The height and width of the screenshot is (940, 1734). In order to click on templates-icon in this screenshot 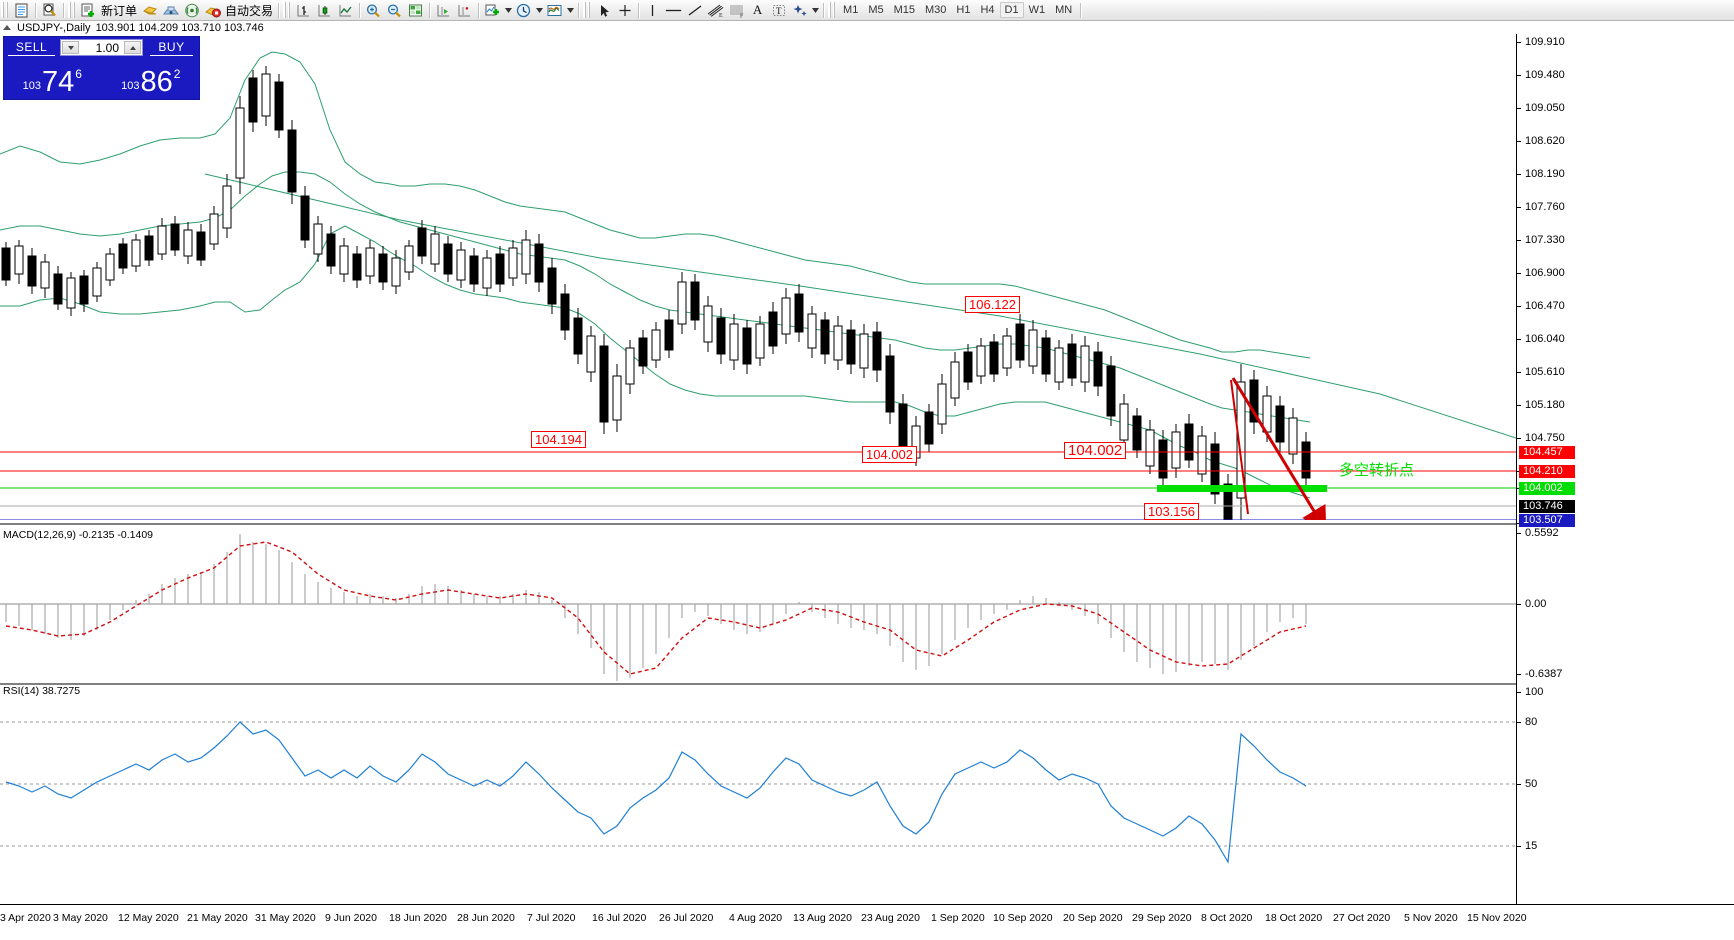, I will do `click(554, 10)`.